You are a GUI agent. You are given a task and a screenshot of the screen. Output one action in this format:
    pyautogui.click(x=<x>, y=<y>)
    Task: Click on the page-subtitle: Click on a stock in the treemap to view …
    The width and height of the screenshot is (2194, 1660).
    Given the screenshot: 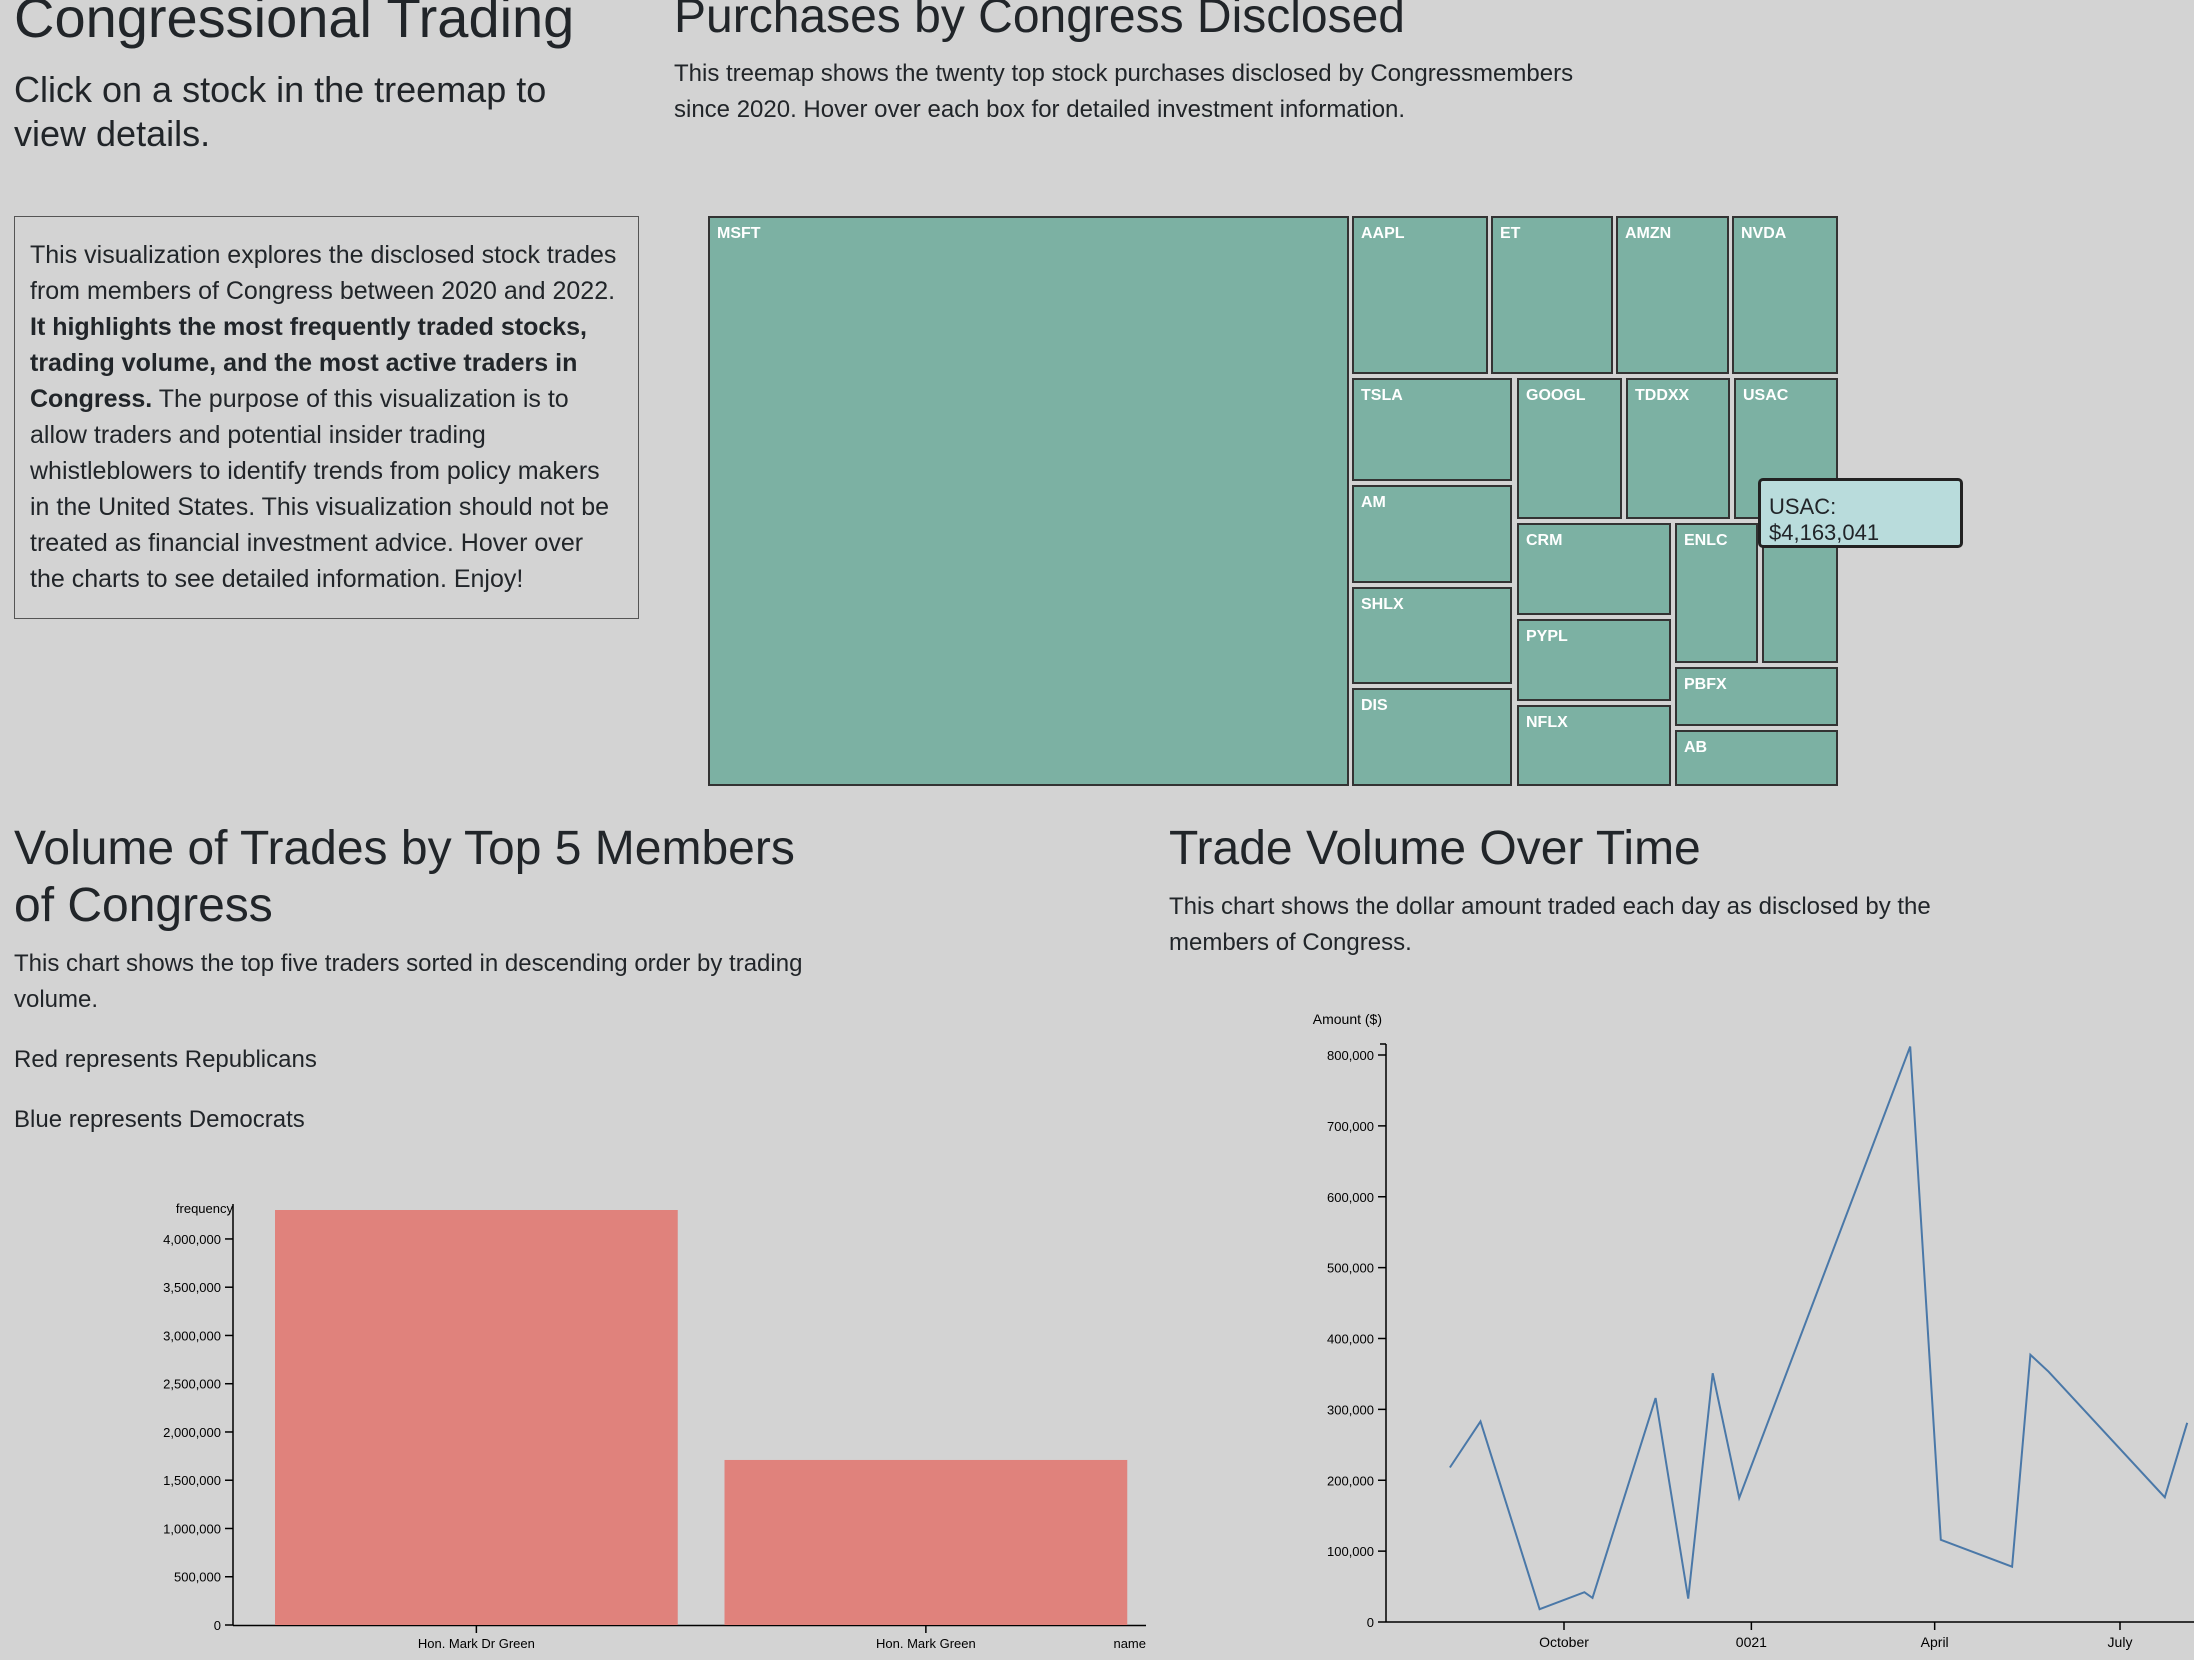 What is the action you would take?
    pyautogui.click(x=280, y=111)
    